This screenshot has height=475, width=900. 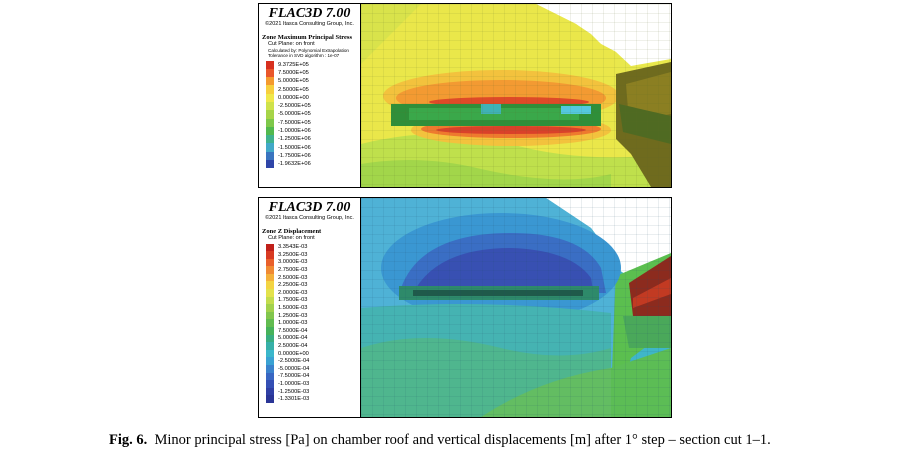 I want to click on scale-row: 2.5000E+05, so click(x=313, y=89).